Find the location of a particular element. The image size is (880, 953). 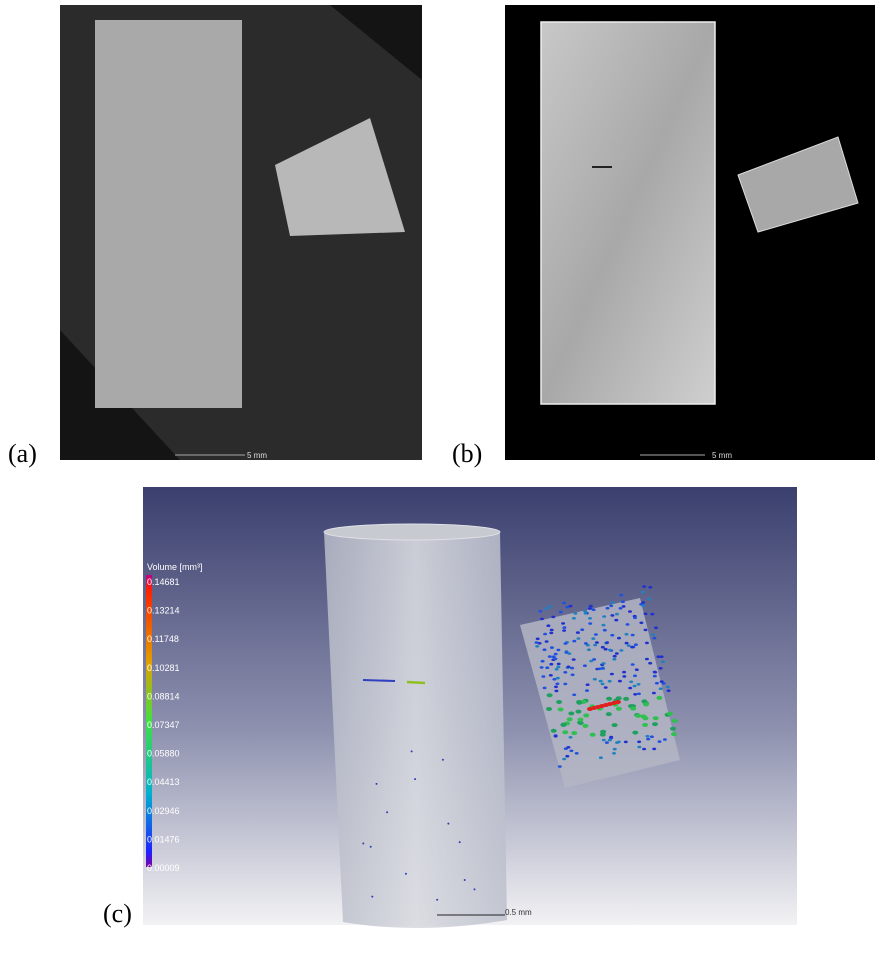

legend-tick: 0.13214 is located at coordinates (163, 611).